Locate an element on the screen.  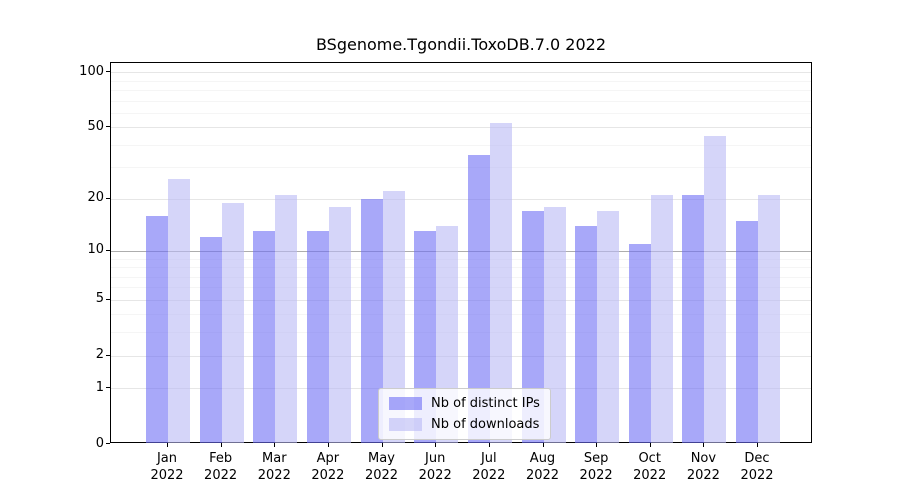
bar-downloads-jan is located at coordinates (179, 310).